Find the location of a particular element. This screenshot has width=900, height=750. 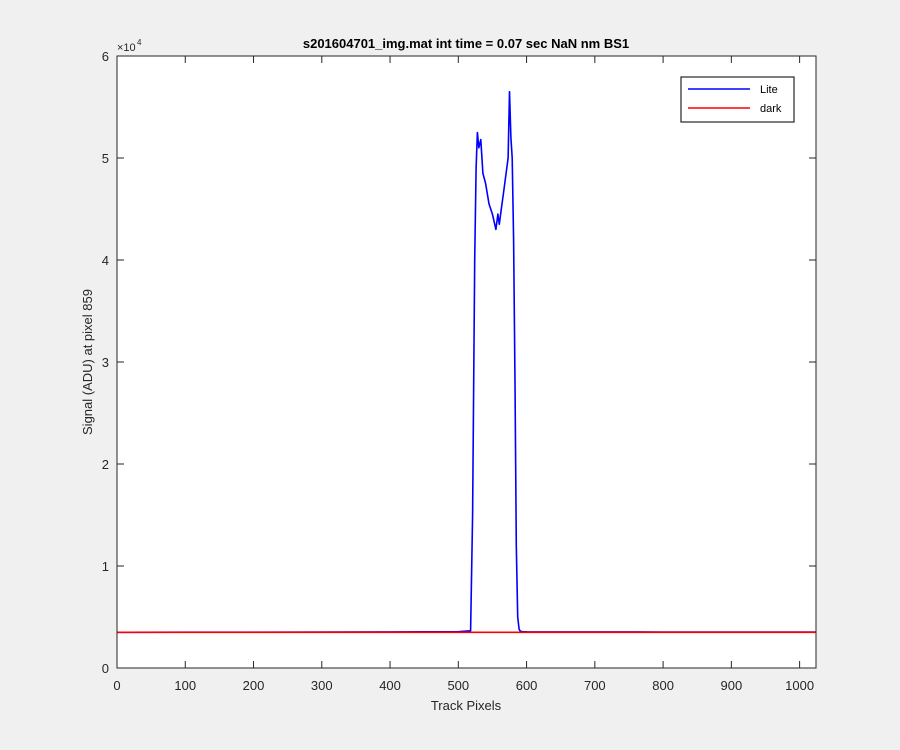

legend-box is located at coordinates (737, 99).